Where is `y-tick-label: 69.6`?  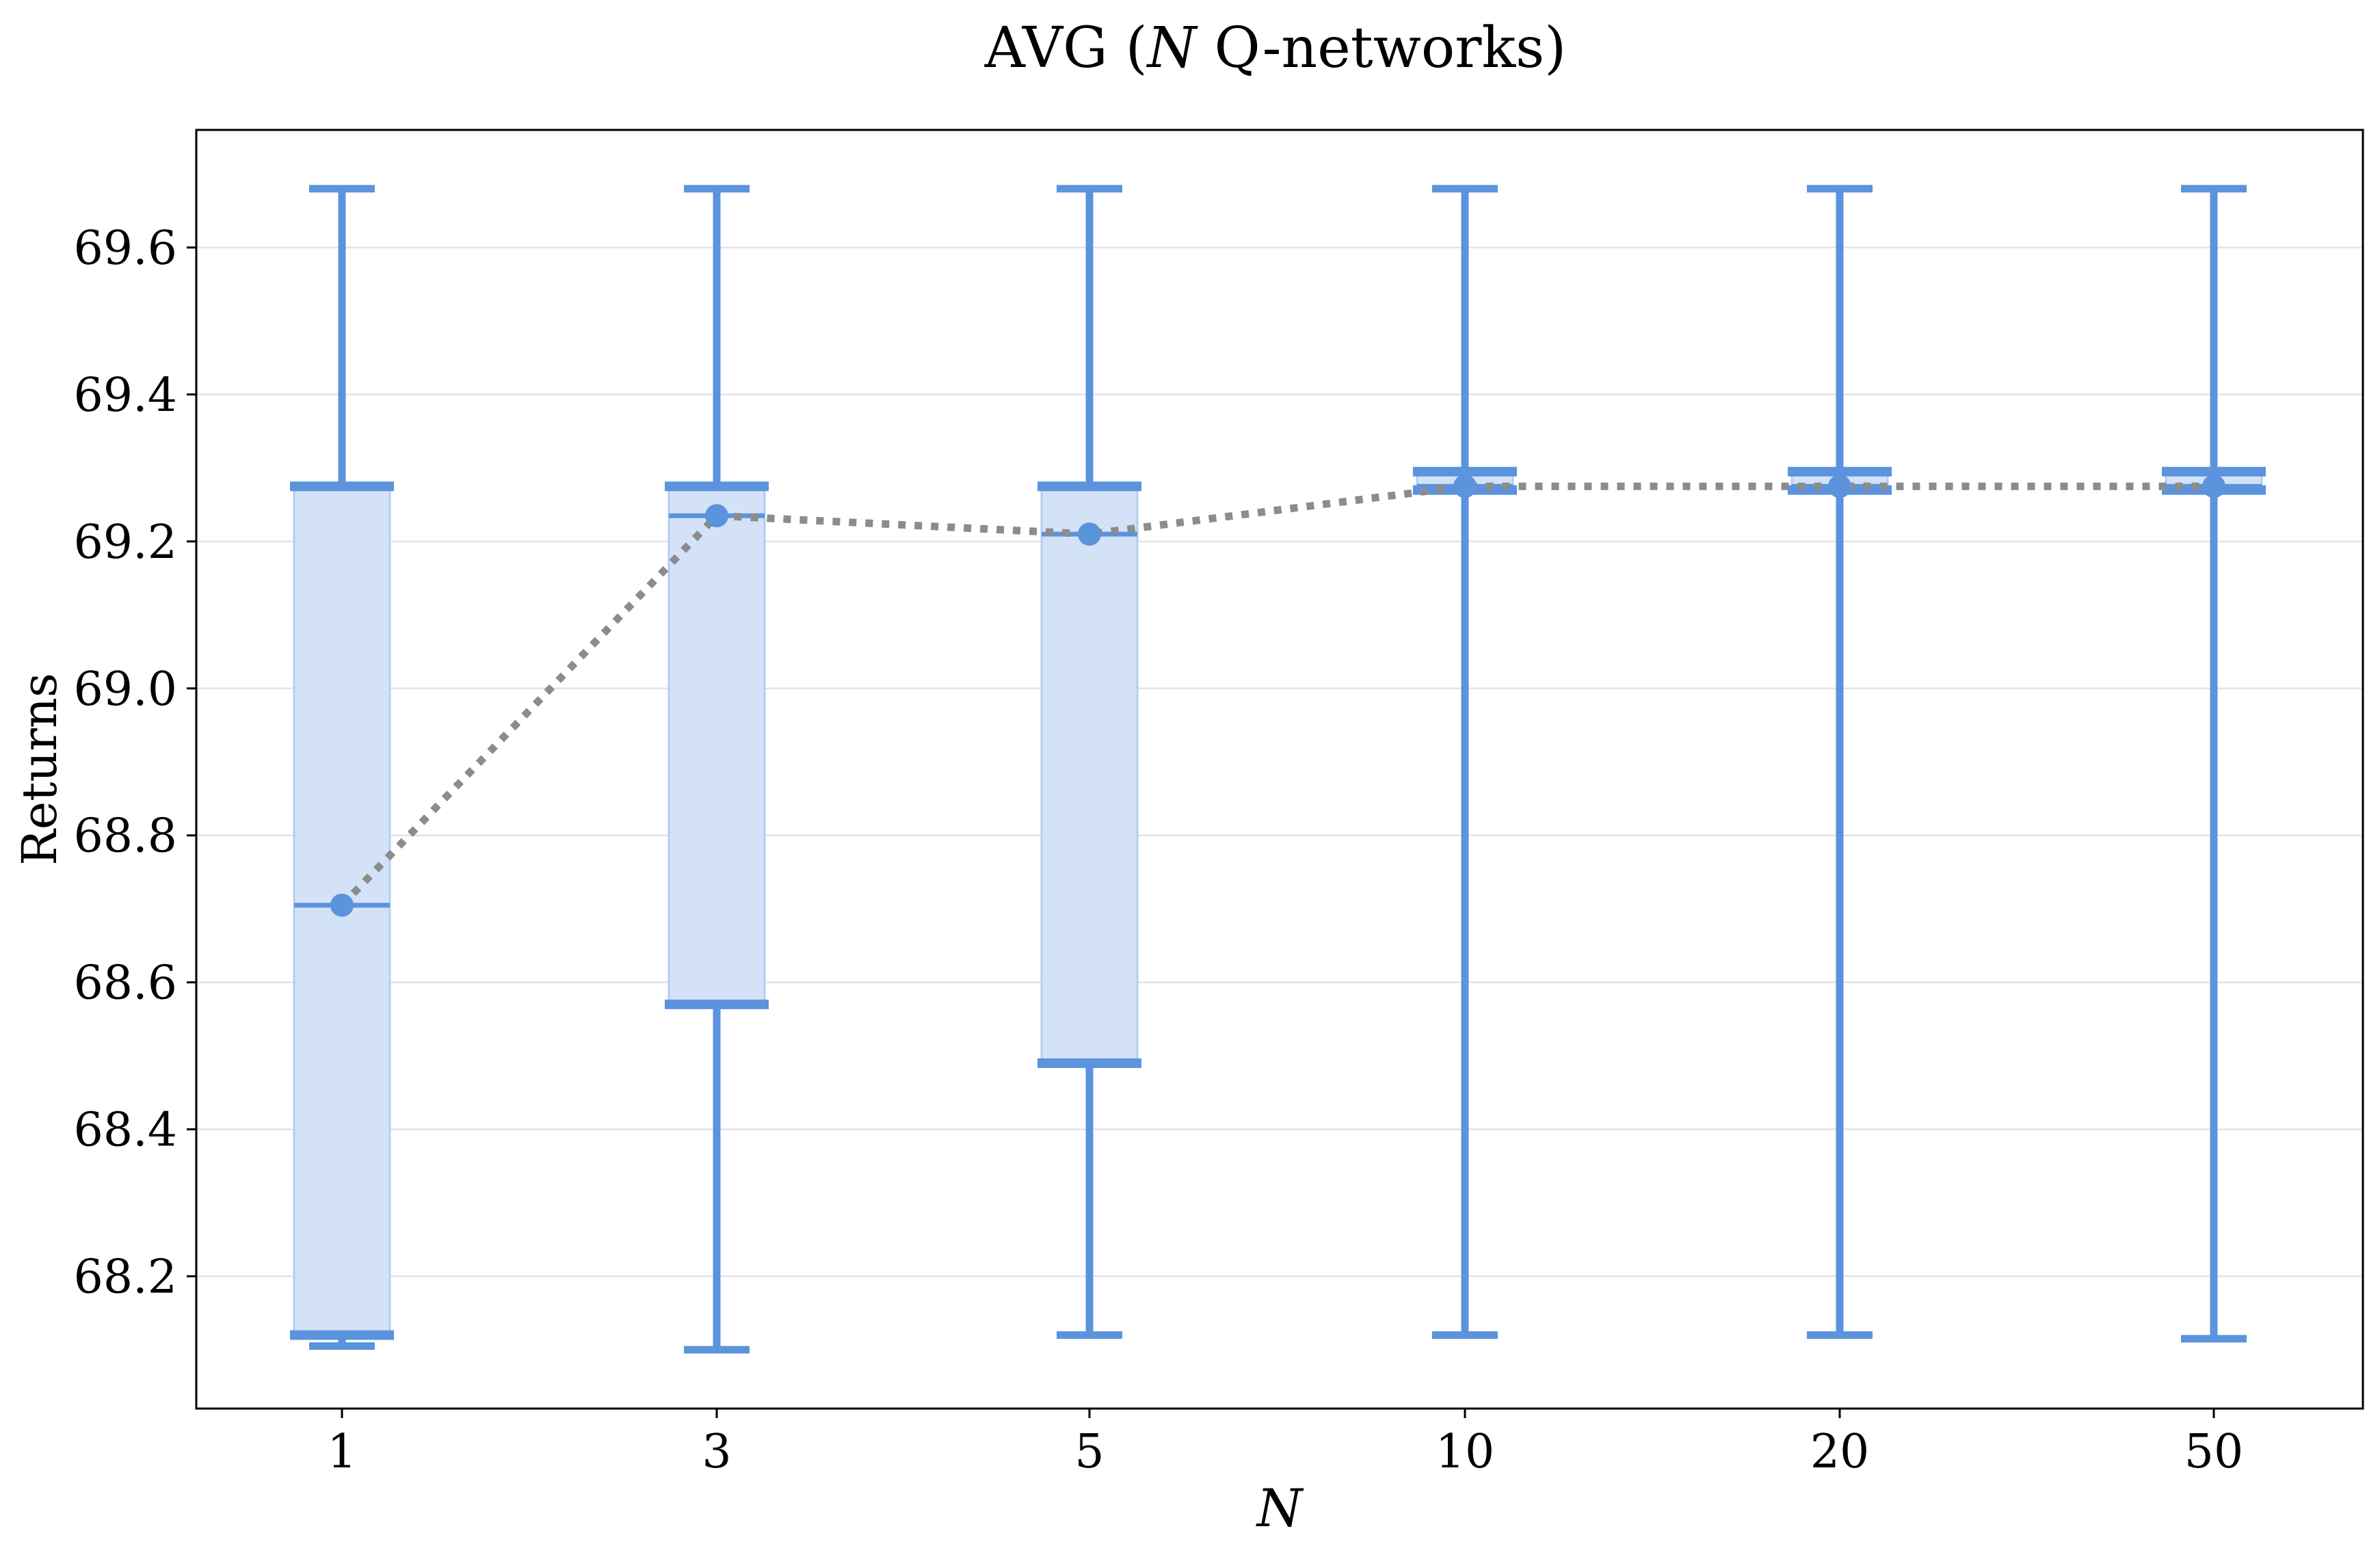 y-tick-label: 69.6 is located at coordinates (125, 249).